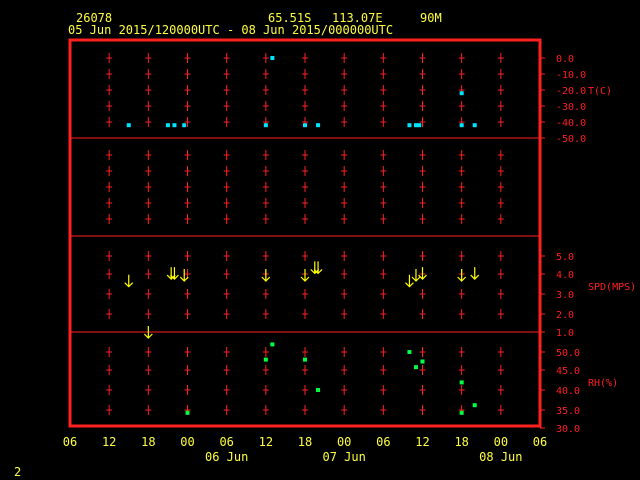 Image resolution: width=640 pixels, height=480 pixels. Describe the element at coordinates (357, 18) in the screenshot. I see `longitude: 113.07E` at that location.